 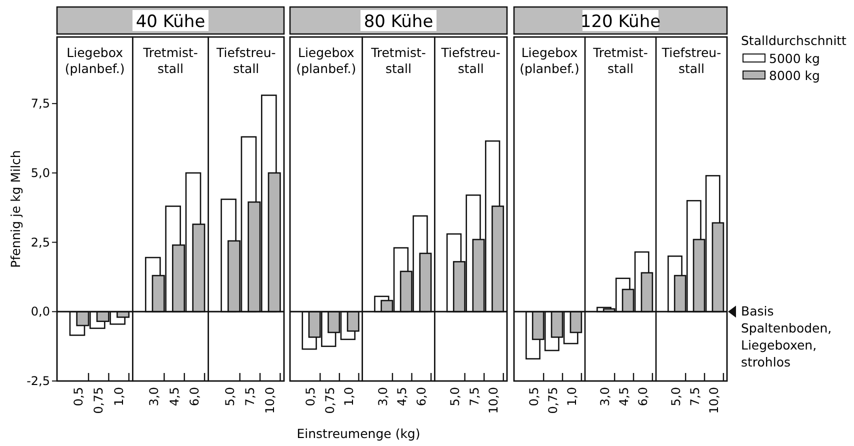 I want to click on legend-label: 8000 kg, so click(x=794, y=75).